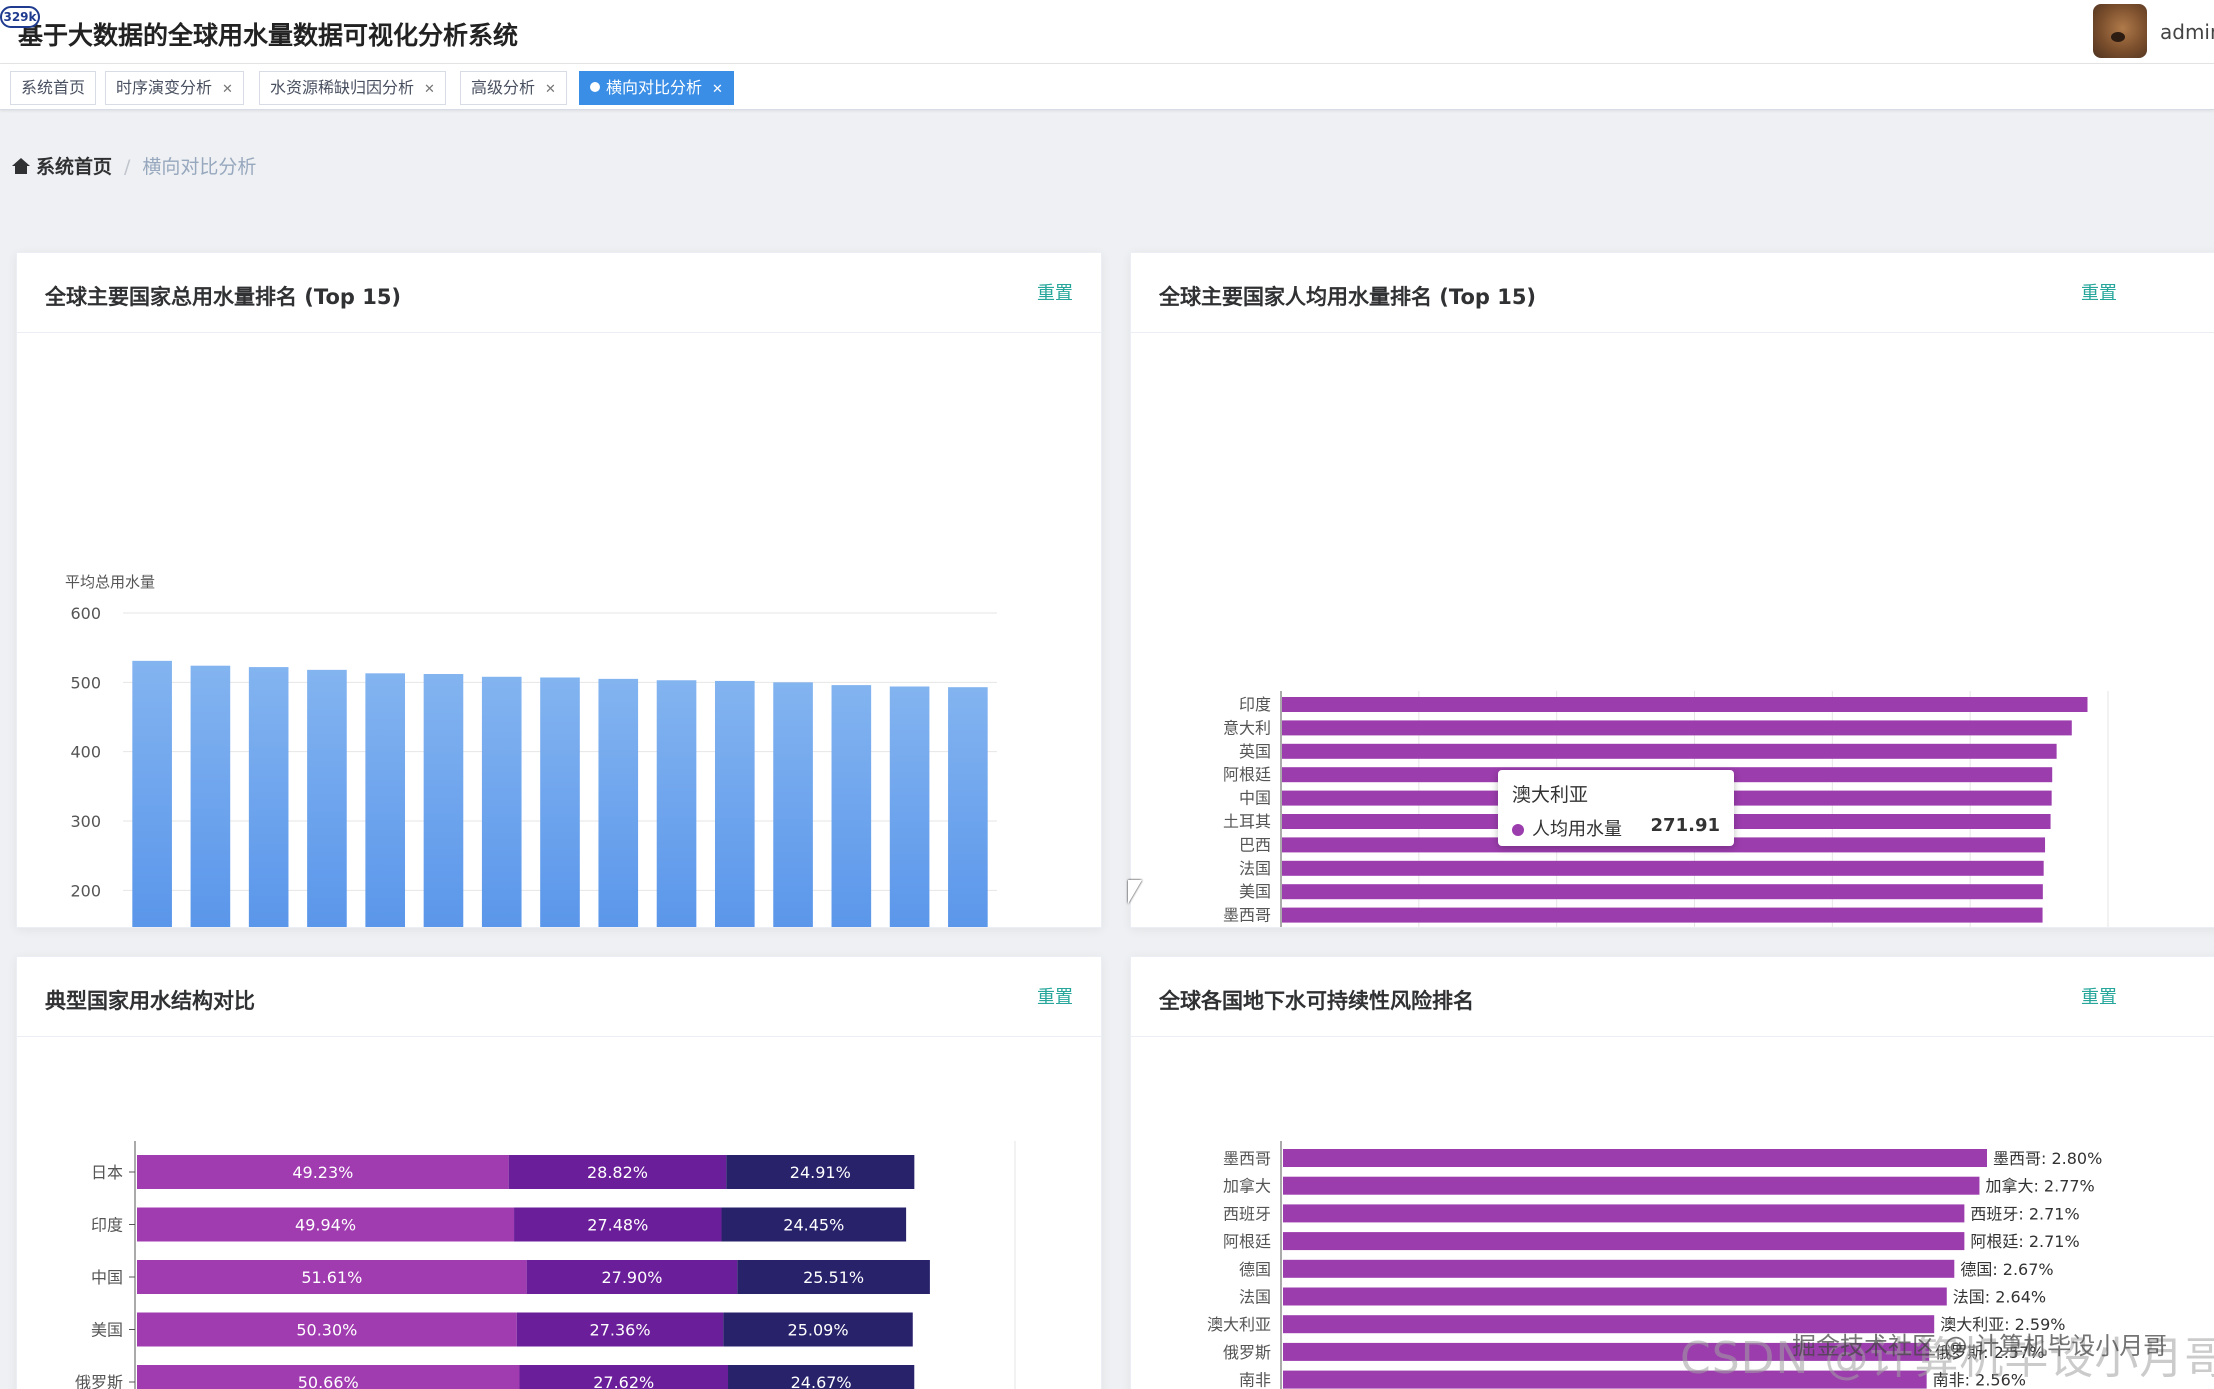  I want to click on data-label: 27.36%, so click(620, 1330).